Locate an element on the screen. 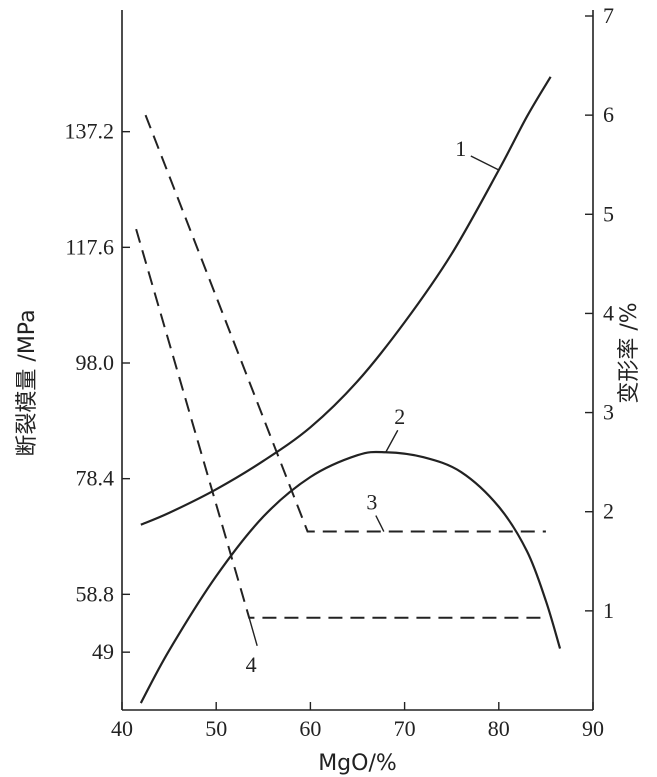 The image size is (657, 777). right-y-tick-label: 7 is located at coordinates (608, 15).